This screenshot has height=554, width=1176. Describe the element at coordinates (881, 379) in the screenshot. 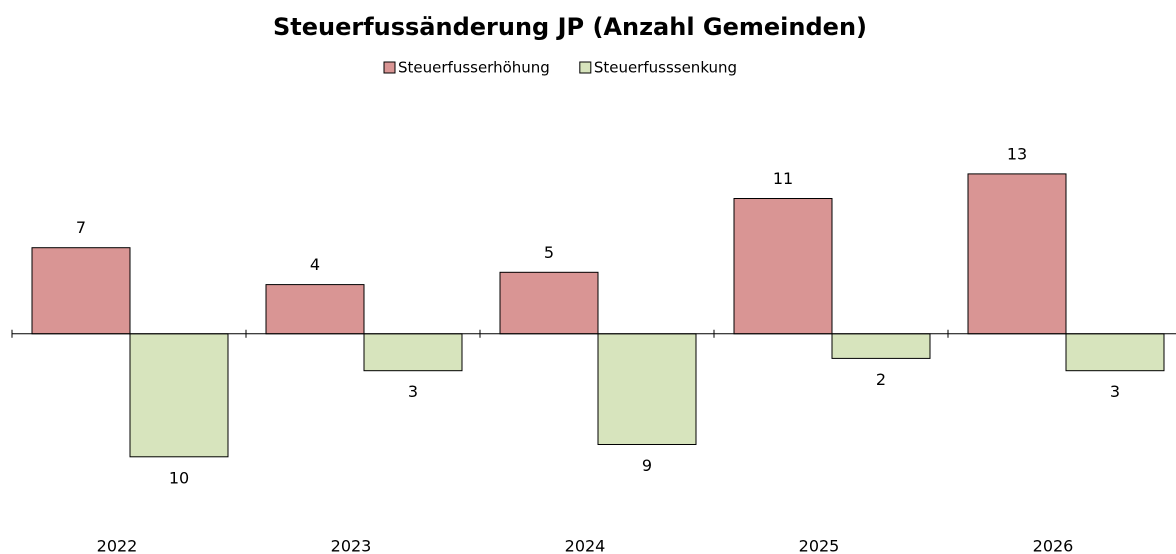

I see `data-label: 2` at that location.